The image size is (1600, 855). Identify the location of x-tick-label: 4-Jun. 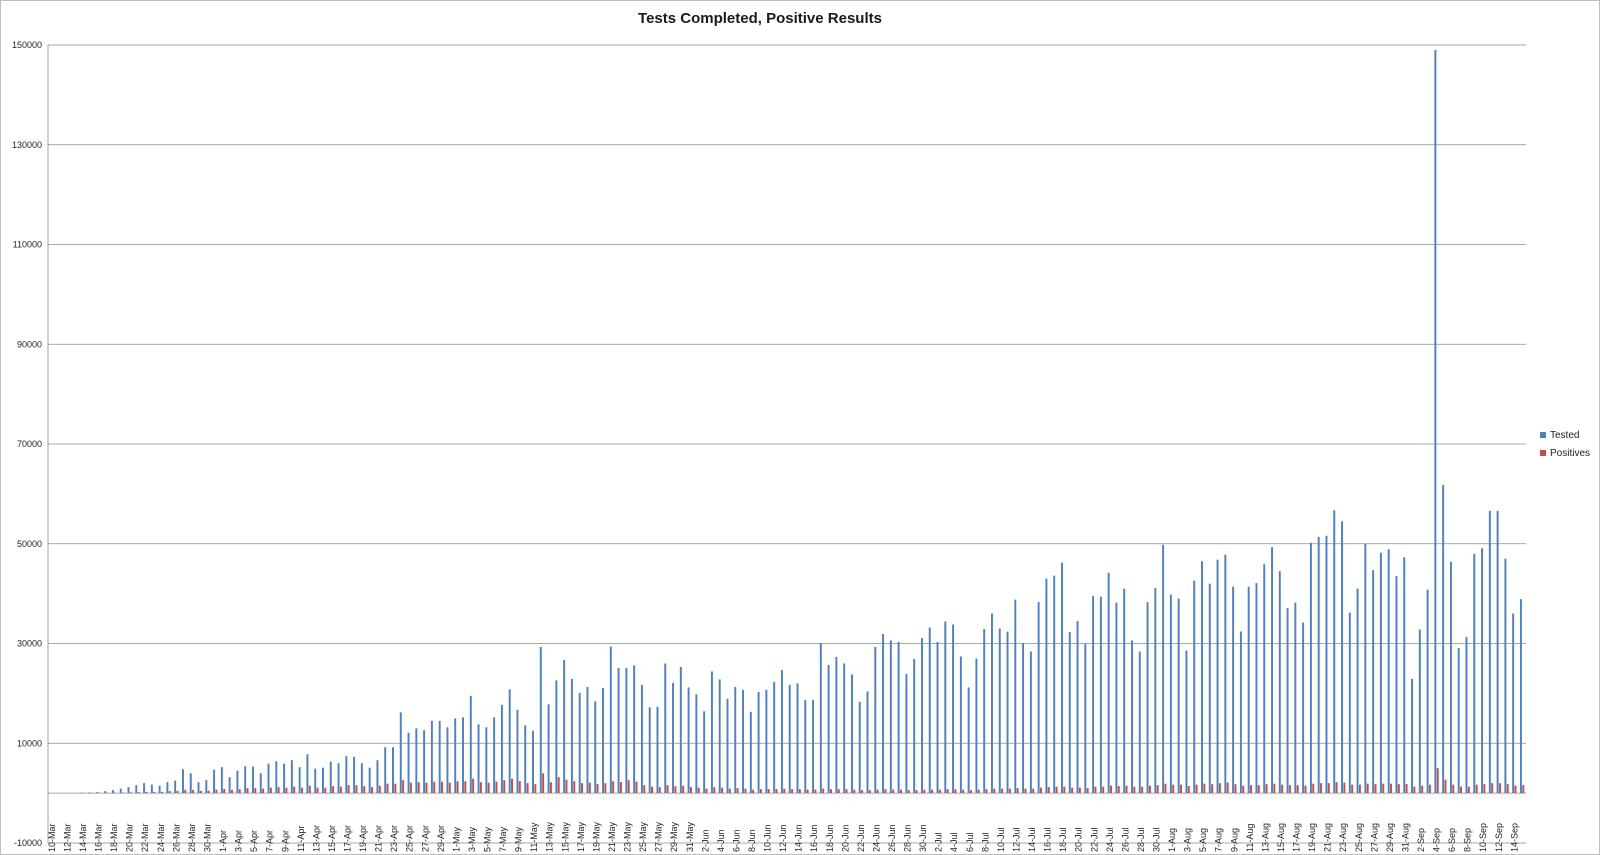
(721, 840).